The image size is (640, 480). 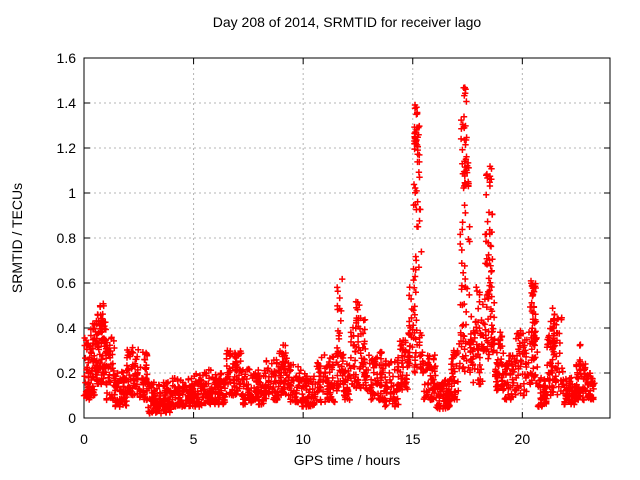 I want to click on x-tick-label: 0, so click(x=84, y=439).